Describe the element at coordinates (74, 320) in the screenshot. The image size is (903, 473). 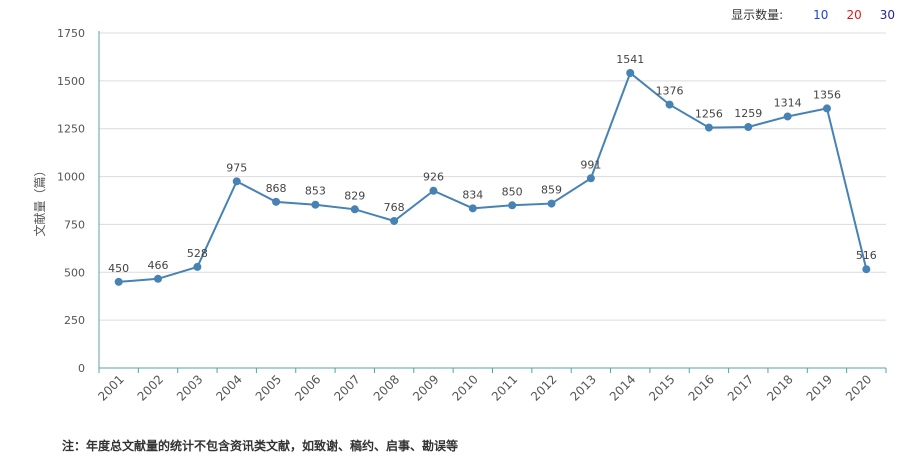
I see `y-tick-label: 250` at that location.